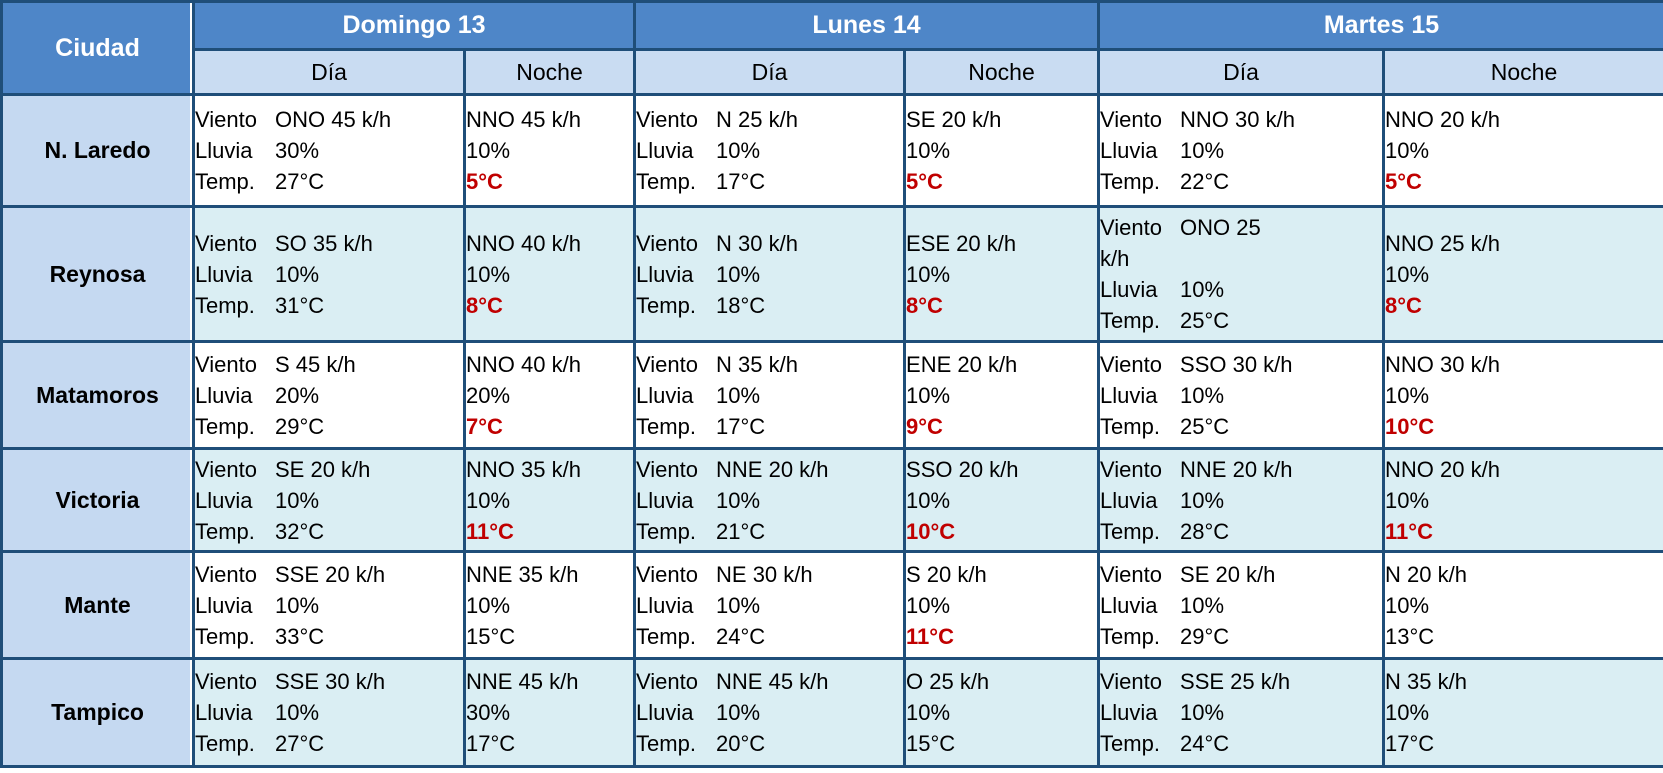 This screenshot has width=1663, height=773. I want to click on column-header-lunes-14: Lunes 14, so click(867, 25).